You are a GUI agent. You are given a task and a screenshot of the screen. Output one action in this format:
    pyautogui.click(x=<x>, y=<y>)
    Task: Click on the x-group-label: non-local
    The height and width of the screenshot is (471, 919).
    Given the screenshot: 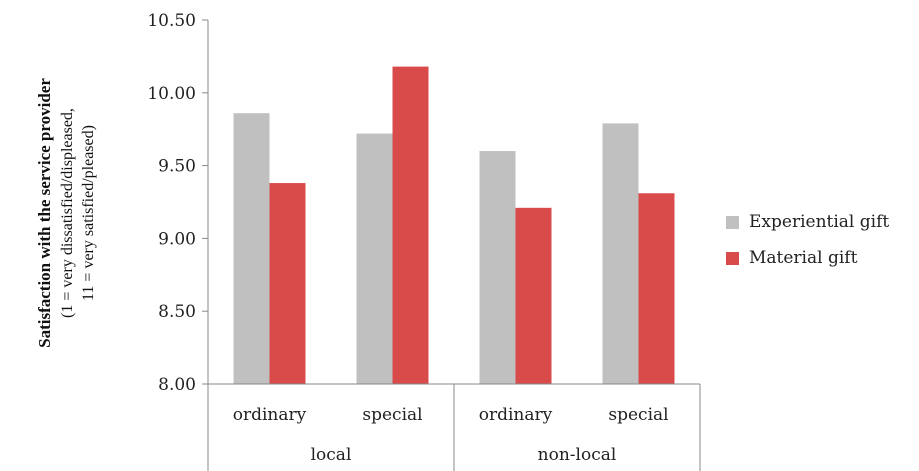 What is the action you would take?
    pyautogui.click(x=577, y=455)
    